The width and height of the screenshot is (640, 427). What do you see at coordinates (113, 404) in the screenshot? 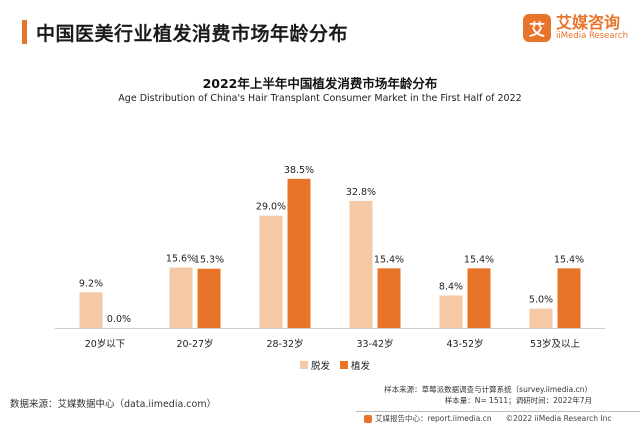
I see `data-source: 数据来源：艾媒数据中心（data.iimedia.com）` at bounding box center [113, 404].